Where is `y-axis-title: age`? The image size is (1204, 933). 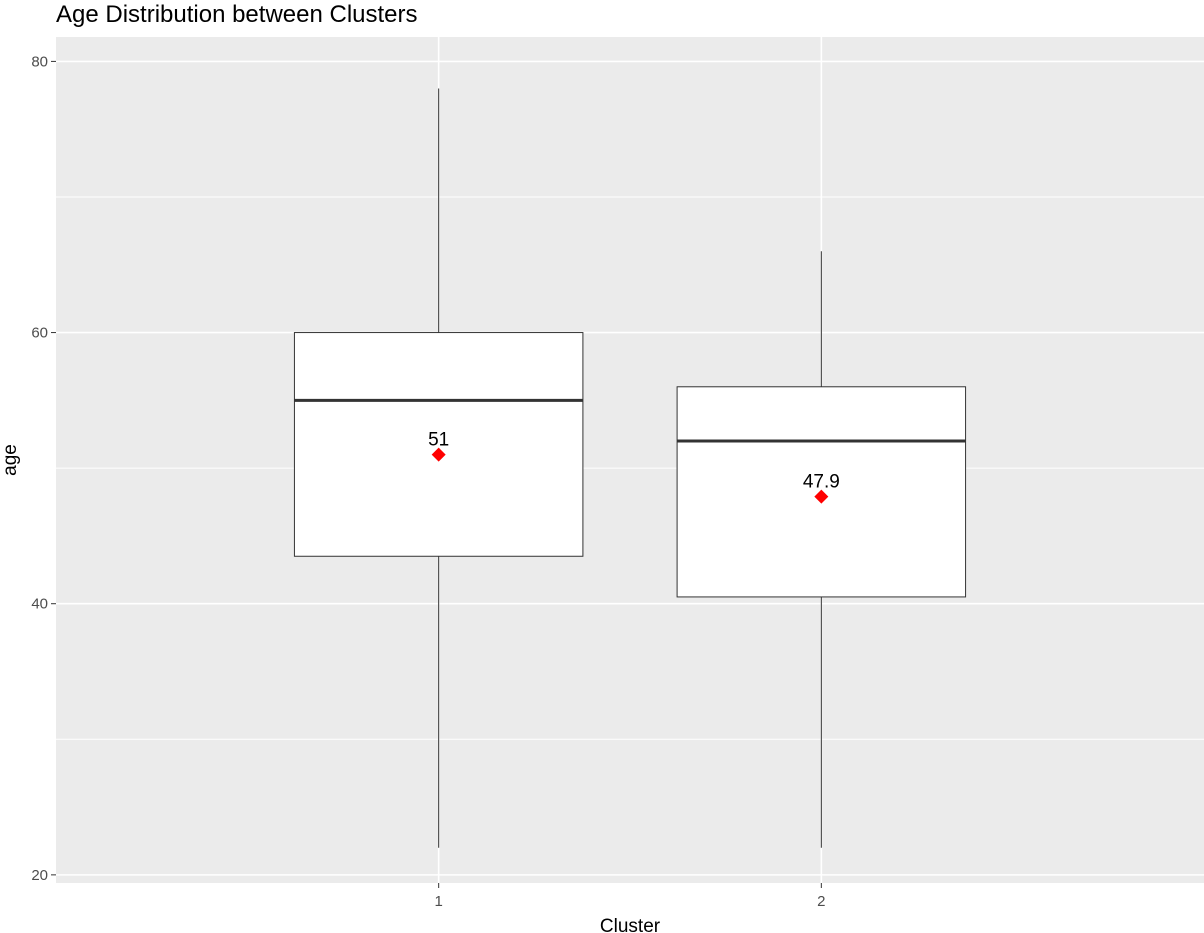 y-axis-title: age is located at coordinates (10, 460).